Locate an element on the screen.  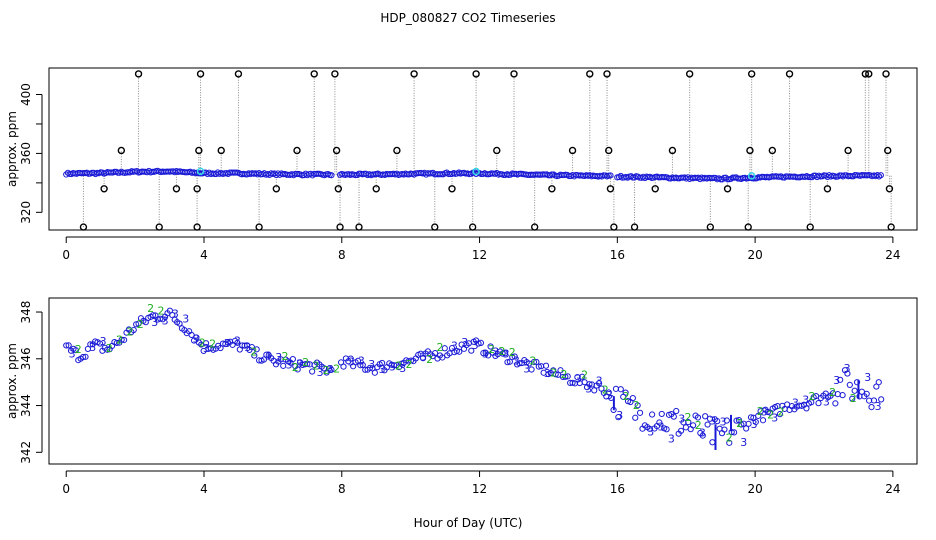
chart-title: HDP_080827 CO2 Timeseries is located at coordinates (467, 18).